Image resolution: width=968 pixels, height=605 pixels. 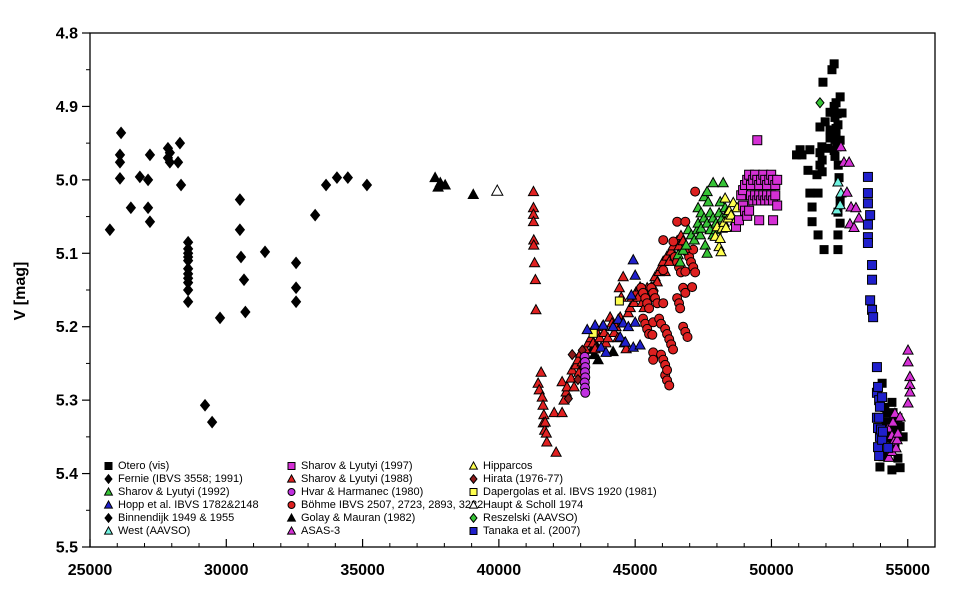 I want to click on legend-item: Hirata (1976-77), so click(x=562, y=478).